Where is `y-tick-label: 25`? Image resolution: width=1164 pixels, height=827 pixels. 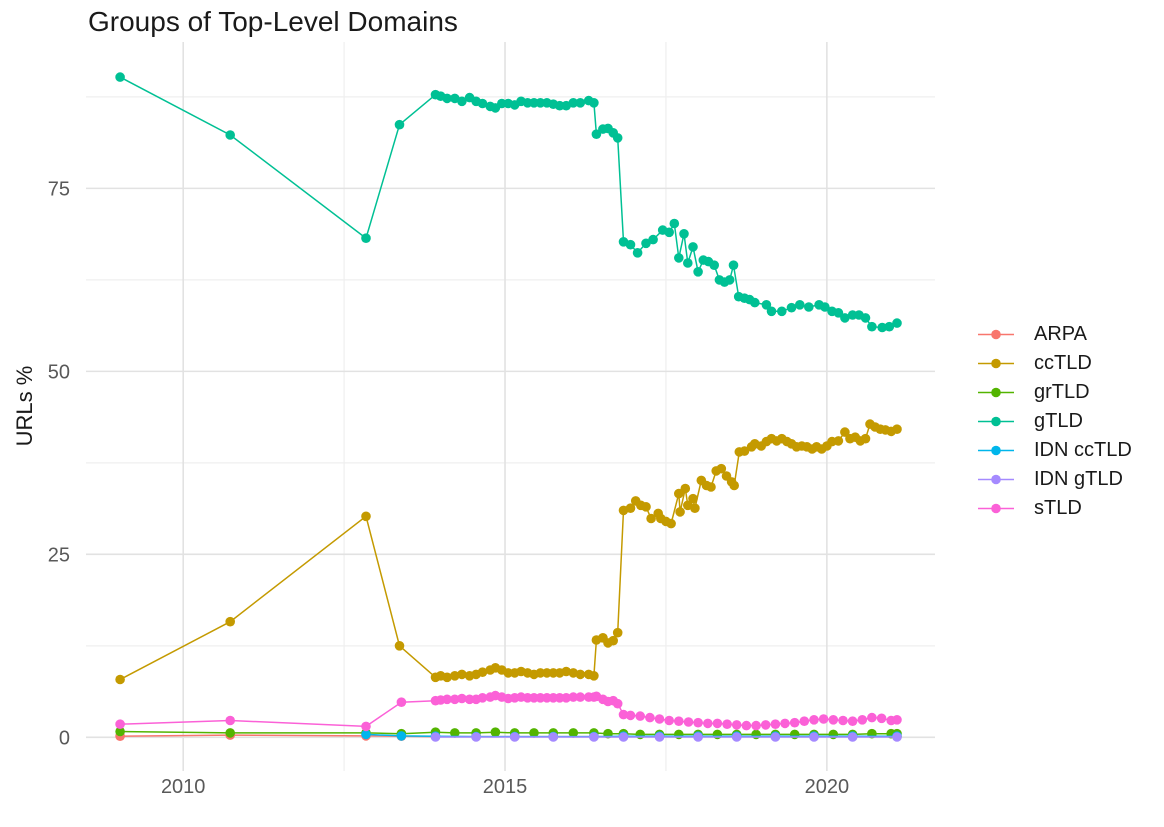 y-tick-label: 25 is located at coordinates (59, 555).